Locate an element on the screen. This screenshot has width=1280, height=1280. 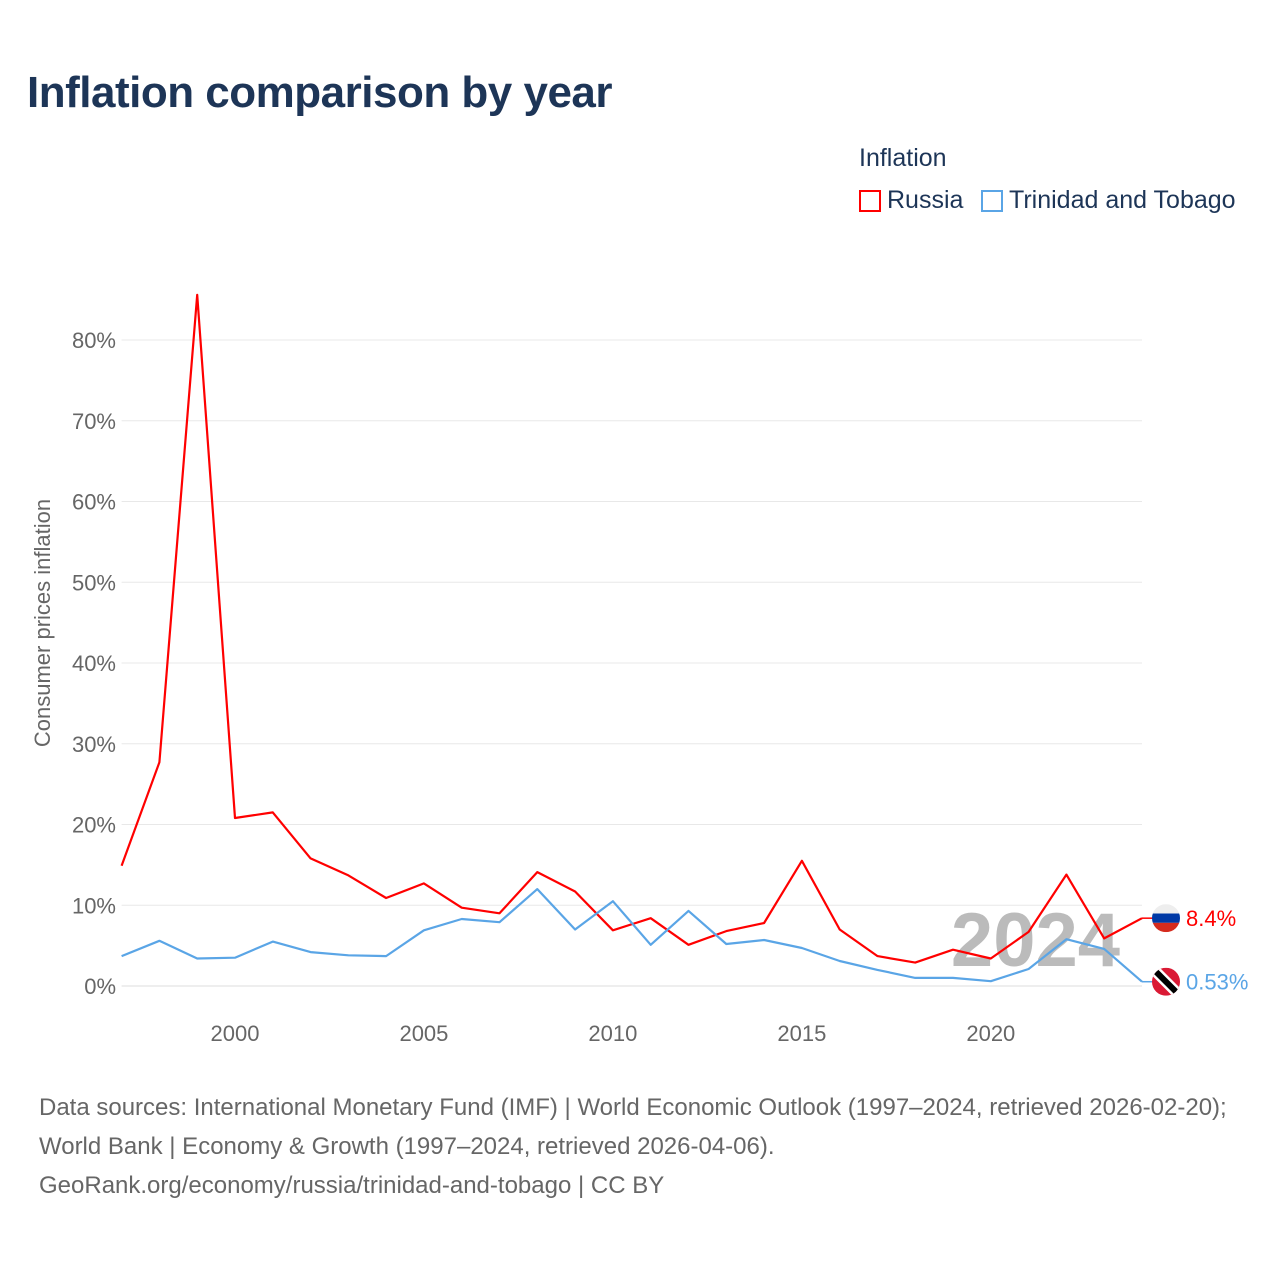
x-tick-label: 2010 is located at coordinates (612, 1033).